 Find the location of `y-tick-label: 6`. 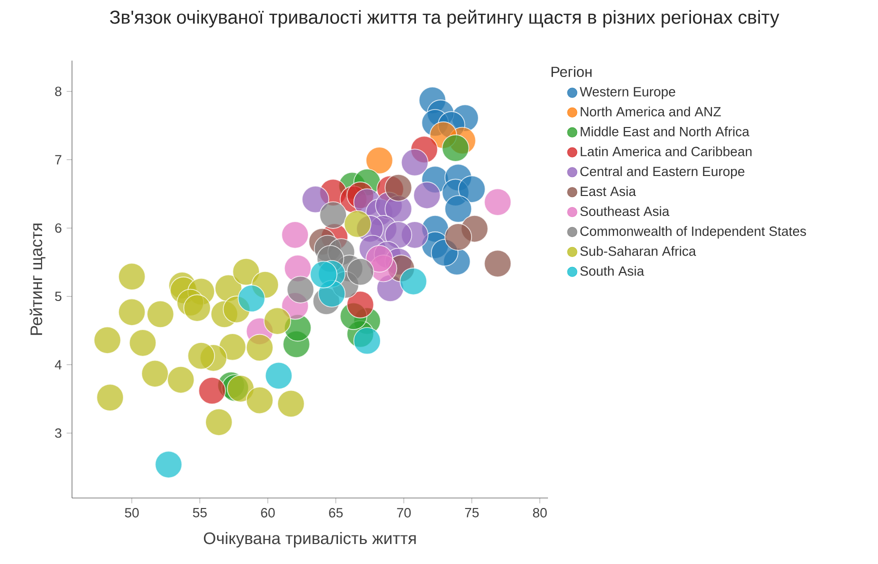

y-tick-label: 6 is located at coordinates (58, 228).